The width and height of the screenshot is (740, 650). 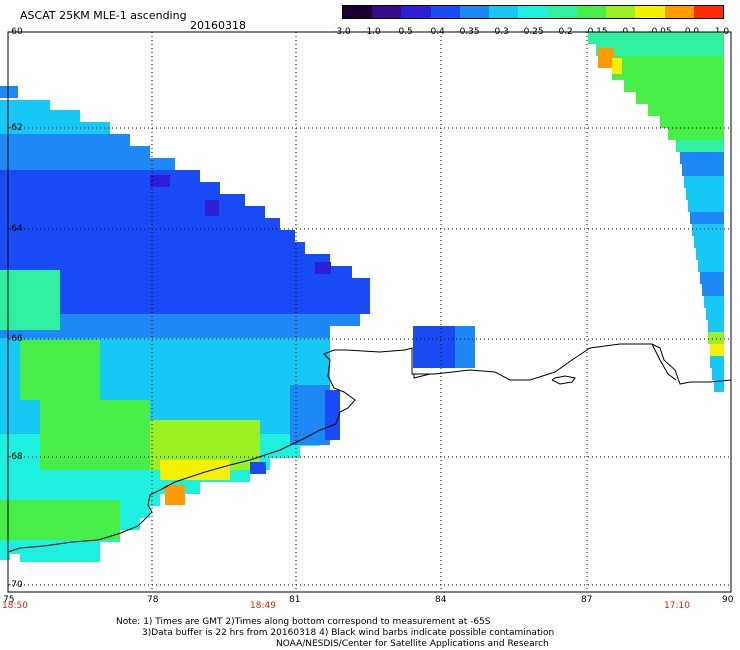 What do you see at coordinates (153, 600) in the screenshot?
I see `lon-label-78: 78` at bounding box center [153, 600].